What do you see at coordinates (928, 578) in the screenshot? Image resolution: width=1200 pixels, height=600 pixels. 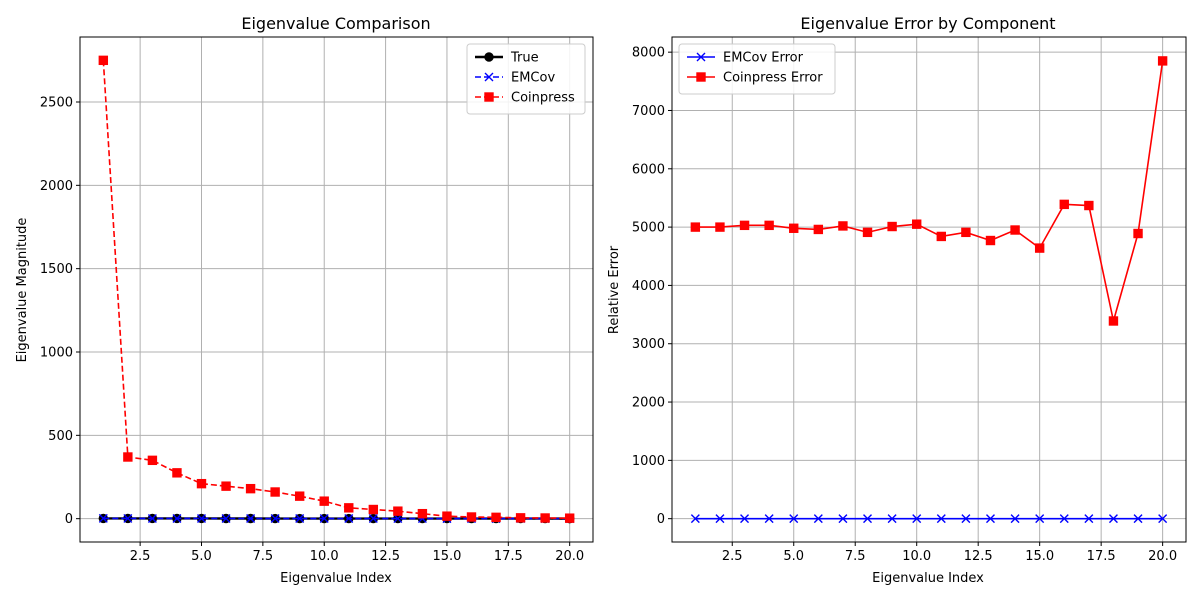 I see `x-axis-label: Eigenvalue Index` at bounding box center [928, 578].